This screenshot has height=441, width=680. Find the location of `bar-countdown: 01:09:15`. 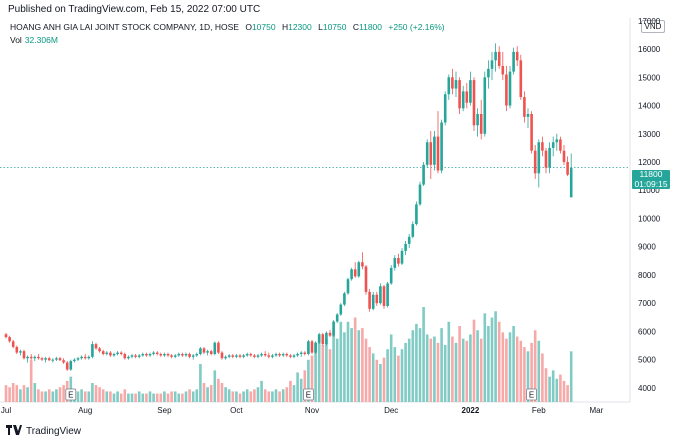

bar-countdown: 01:09:15 is located at coordinates (651, 183).